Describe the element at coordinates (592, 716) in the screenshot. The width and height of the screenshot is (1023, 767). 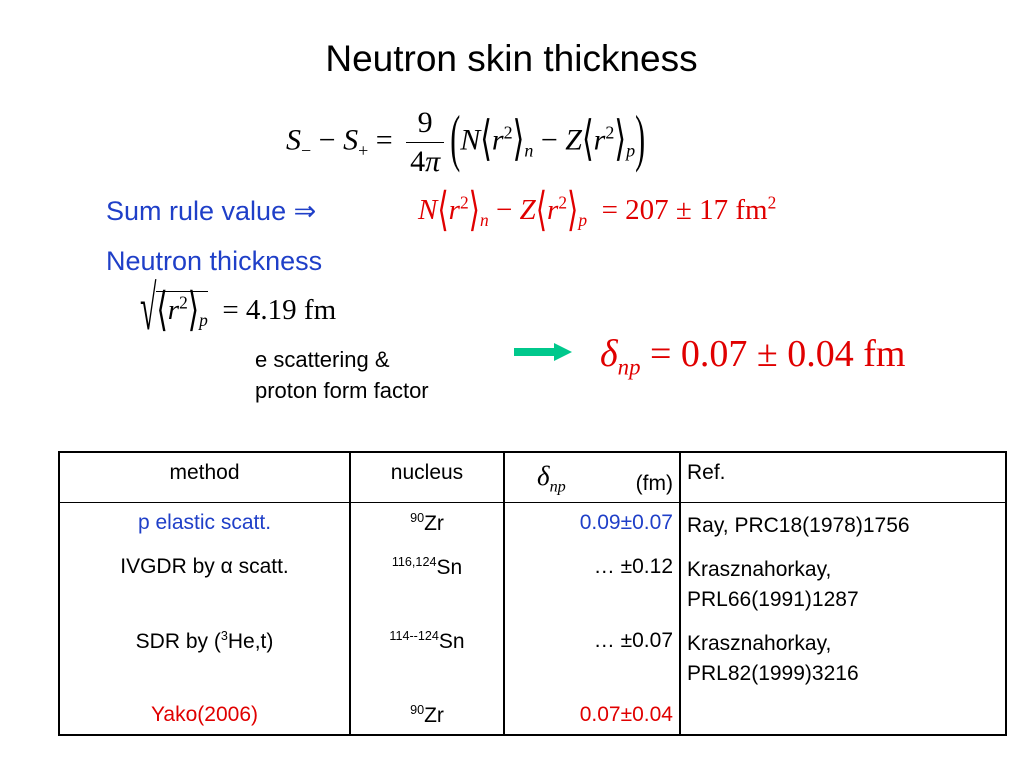
I see `delta-cell: 0.07±0.04` at that location.